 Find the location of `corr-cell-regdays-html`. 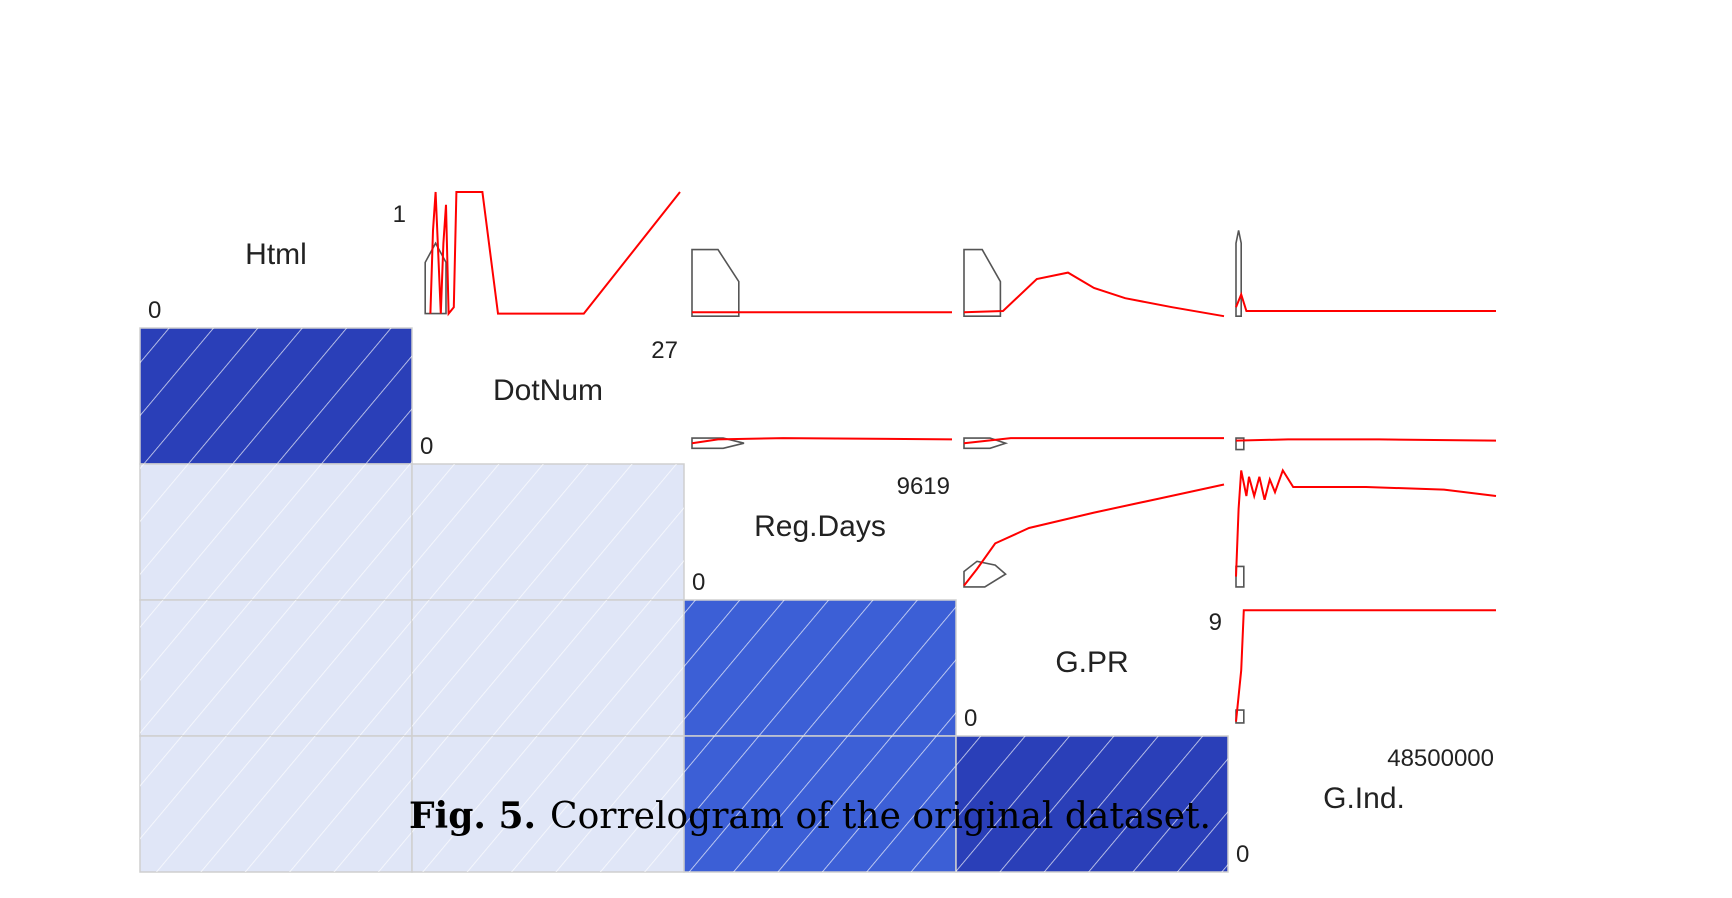

corr-cell-regdays-html is located at coordinates (276, 532).